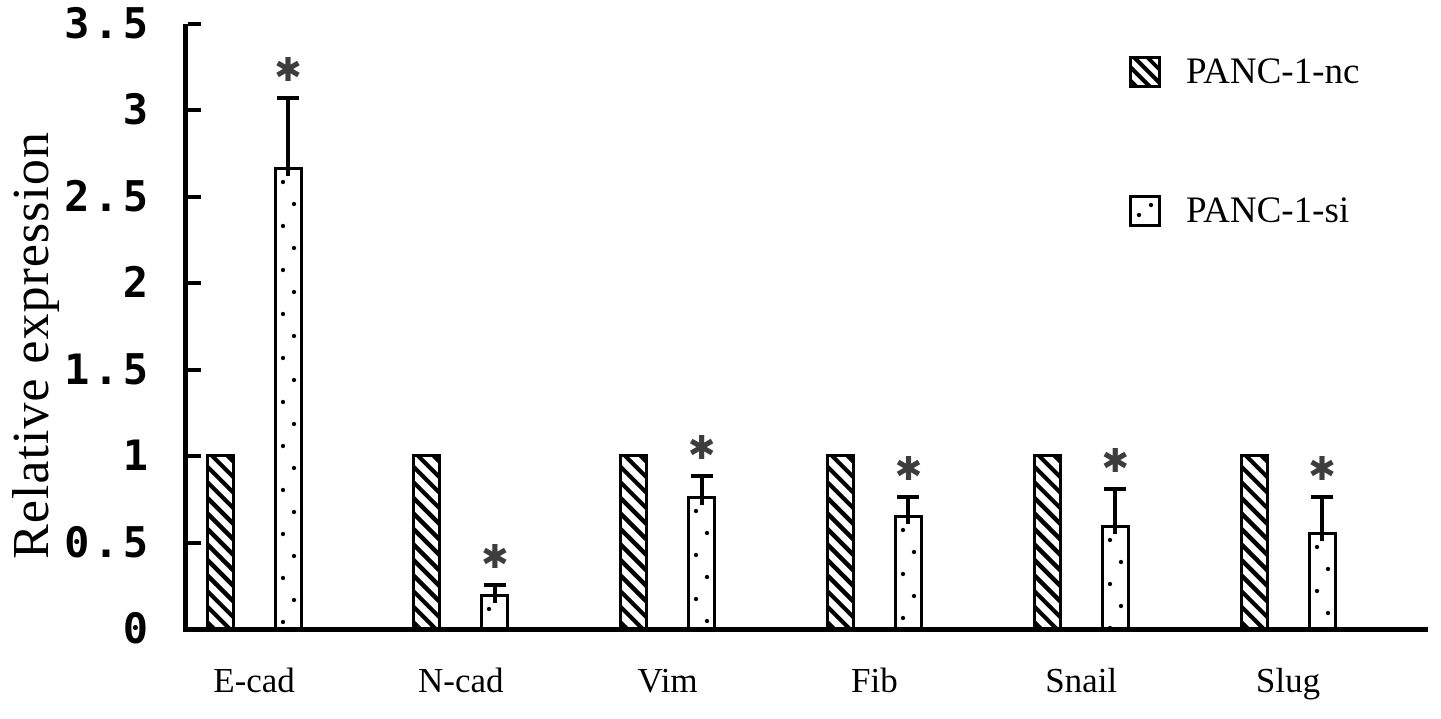 This screenshot has width=1441, height=719. I want to click on legend-item-panc-1-nc: PANC-1-nc, so click(1244, 71).